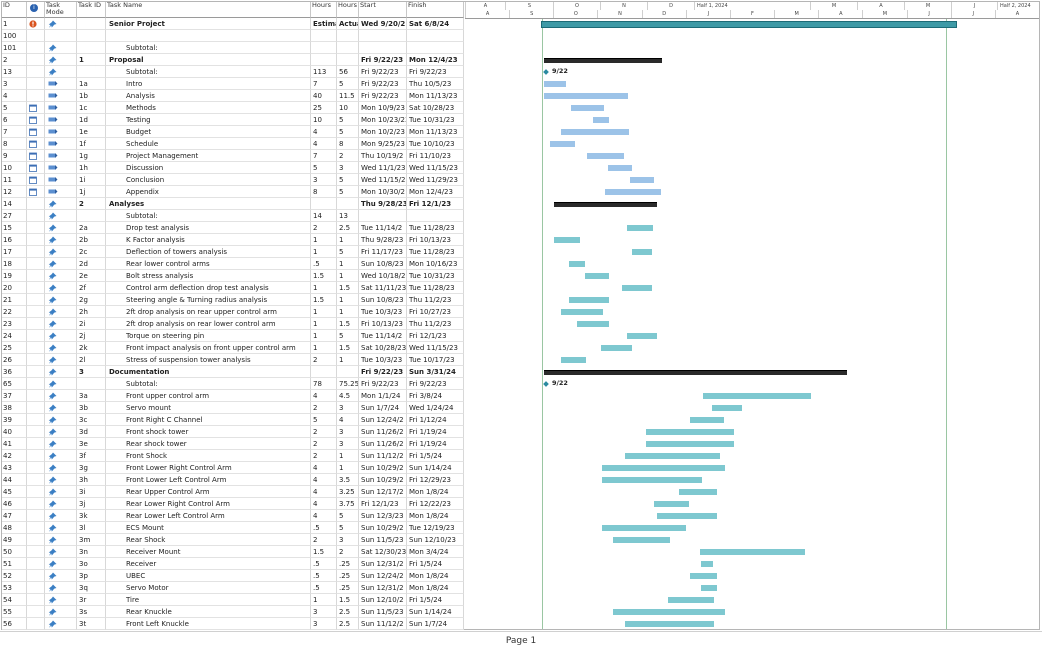 Image resolution: width=1042 pixels, height=651 pixels. I want to click on cell-task-id: 2k, so click(91, 348).